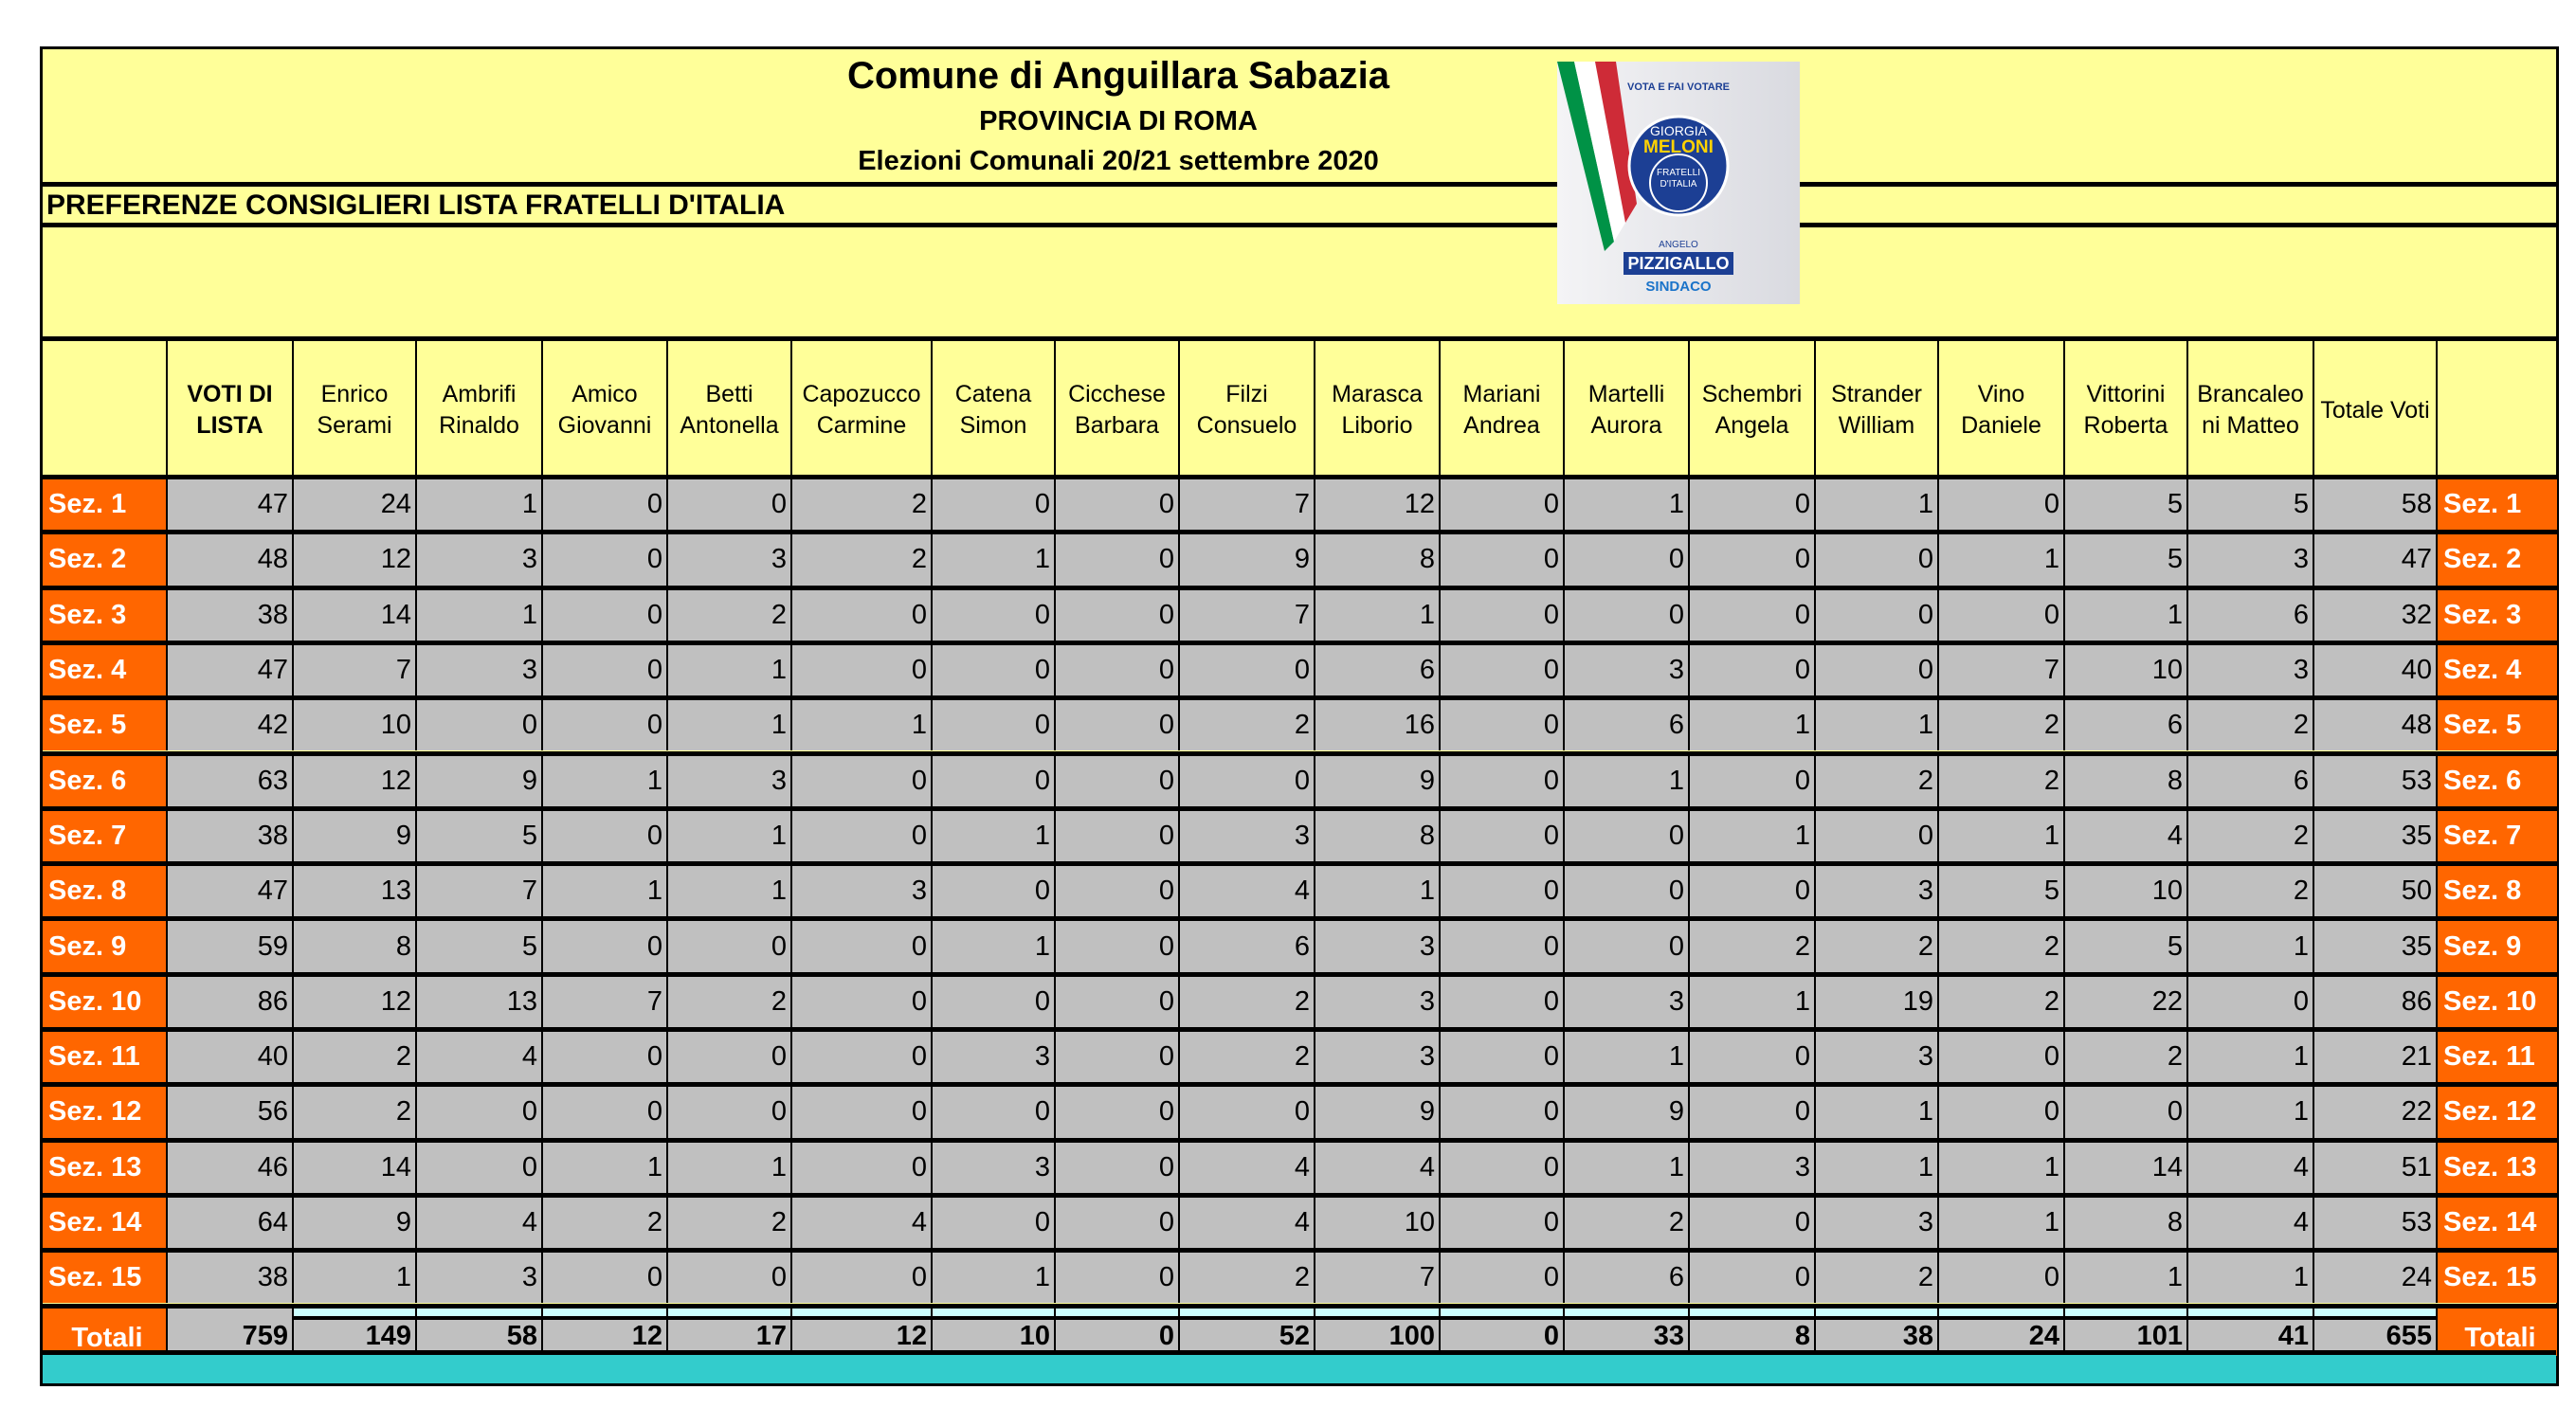  What do you see at coordinates (2376, 1167) in the screenshot?
I see `table-cell: 51` at bounding box center [2376, 1167].